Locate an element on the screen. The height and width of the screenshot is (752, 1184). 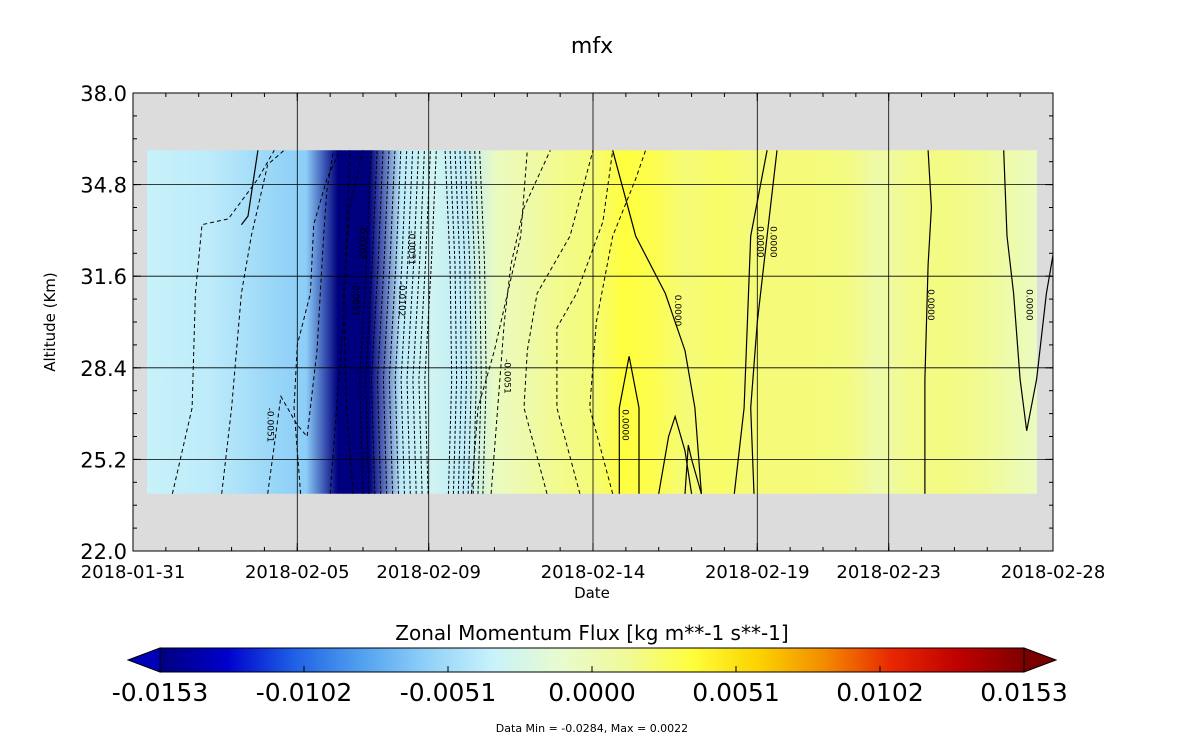
y-tick-label: 31.6 is located at coordinates (103, 277).